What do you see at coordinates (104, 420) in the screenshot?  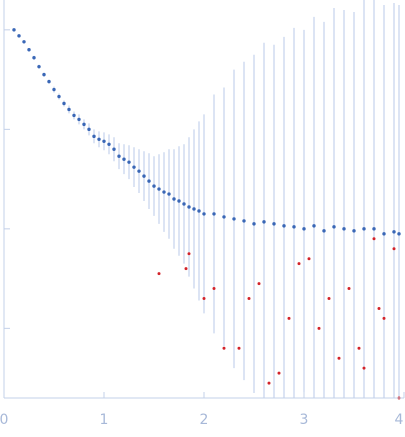 I see `x-tick-label: 1` at bounding box center [104, 420].